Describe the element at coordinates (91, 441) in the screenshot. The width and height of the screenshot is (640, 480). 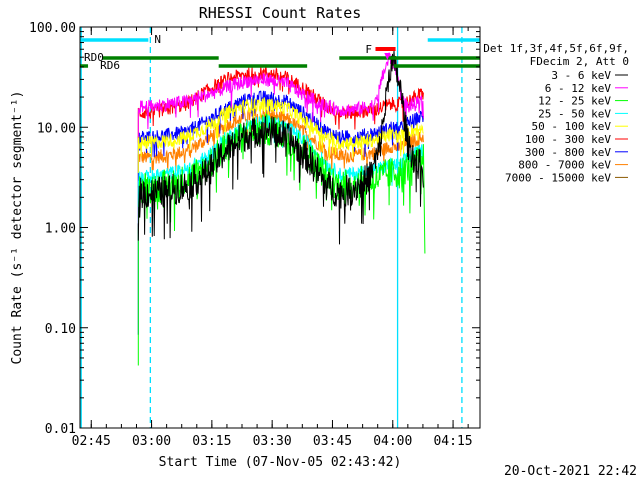
I see `x-tick-label: 02:45` at that location.